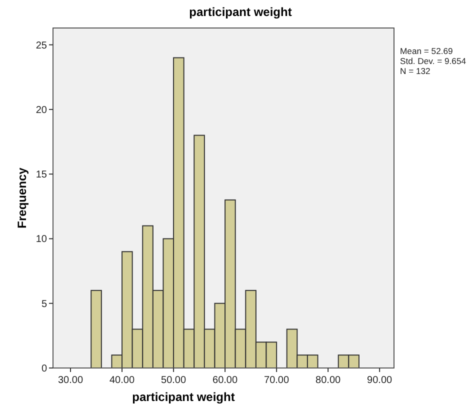  Describe the element at coordinates (329, 380) in the screenshot. I see `x-tick-label: 80.00` at that location.